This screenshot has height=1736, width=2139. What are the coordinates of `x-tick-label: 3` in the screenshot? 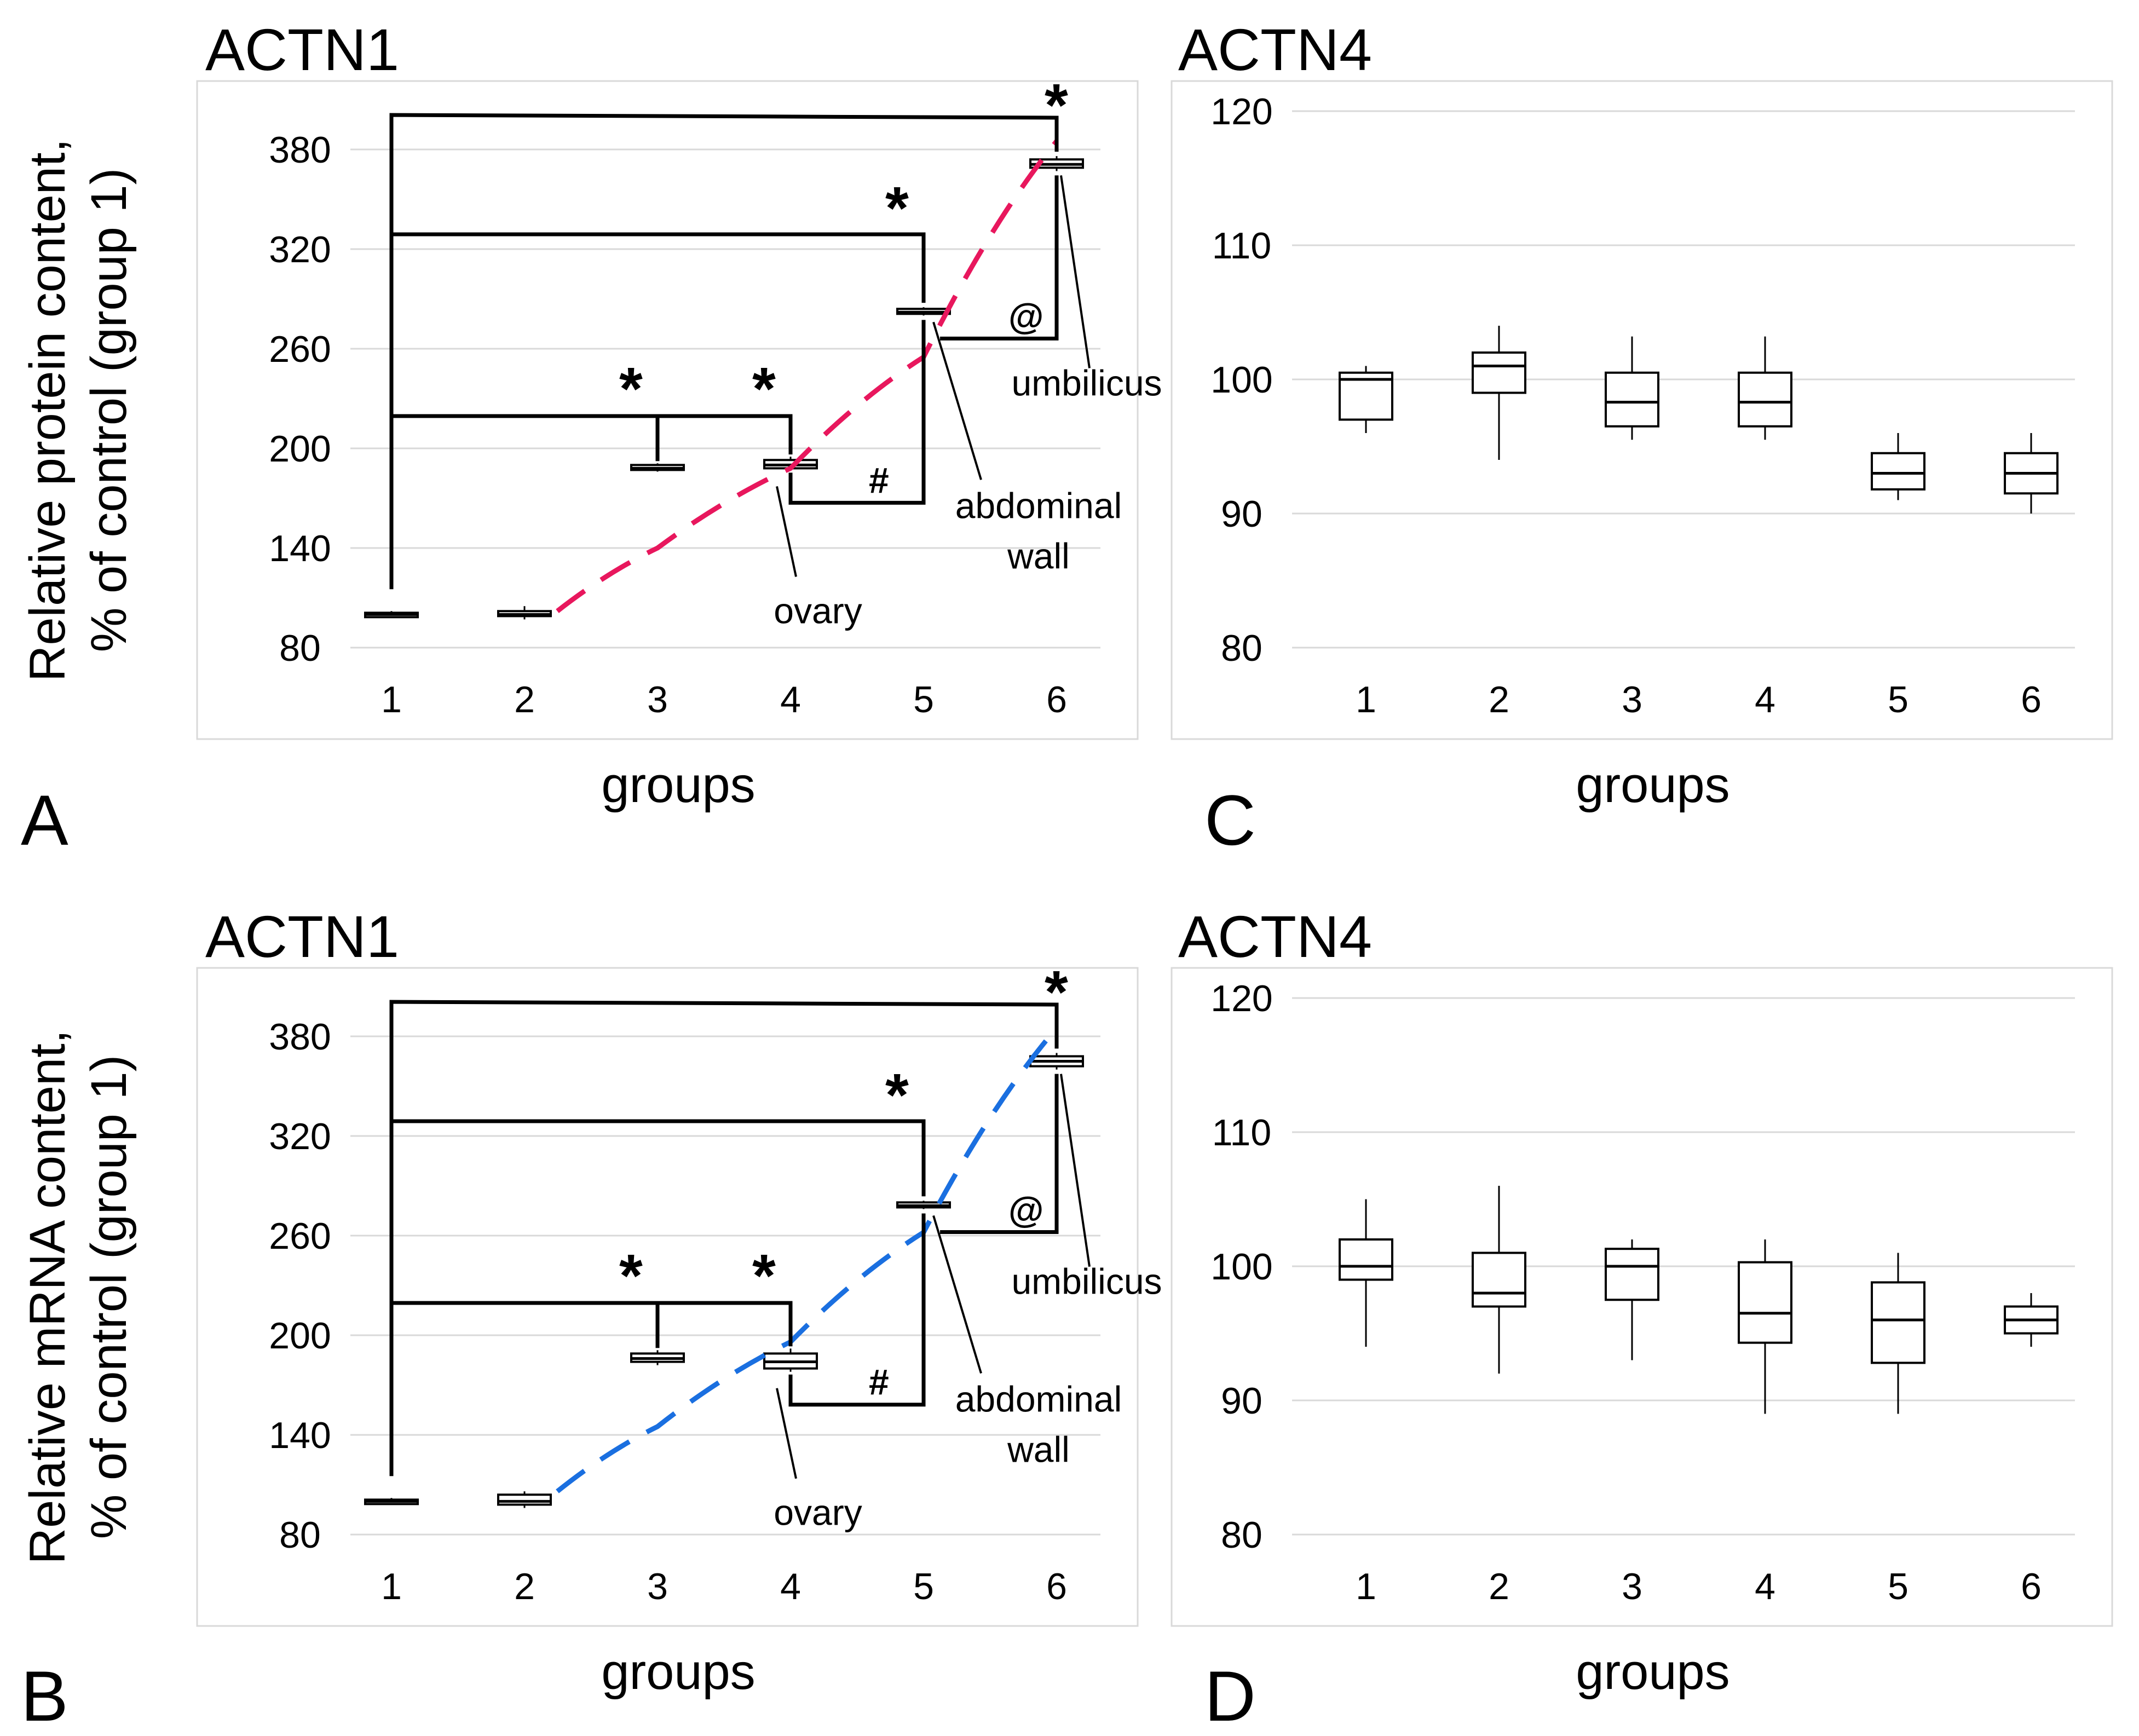 It's located at (657, 1586).